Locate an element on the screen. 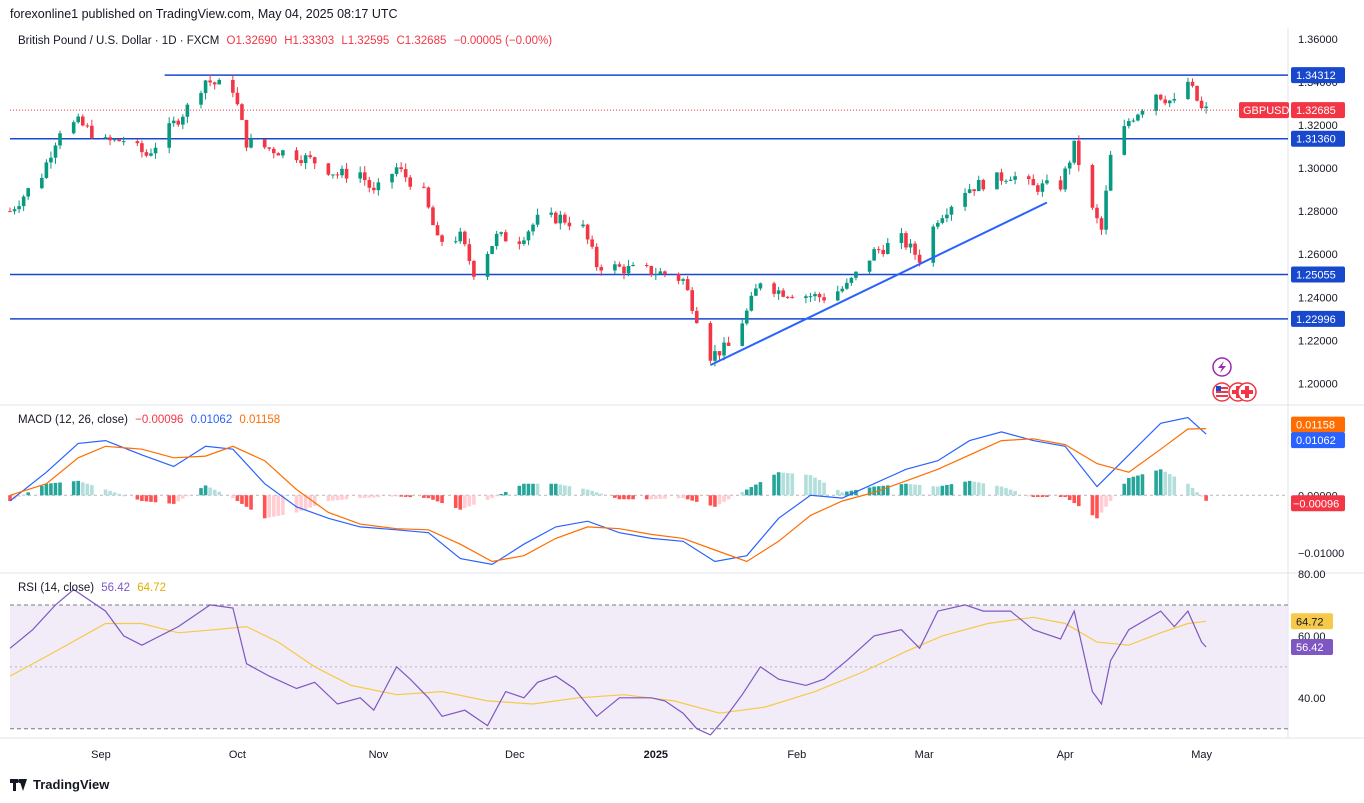  rsi-indicator-title: RSI (14, close) is located at coordinates (56, 588).